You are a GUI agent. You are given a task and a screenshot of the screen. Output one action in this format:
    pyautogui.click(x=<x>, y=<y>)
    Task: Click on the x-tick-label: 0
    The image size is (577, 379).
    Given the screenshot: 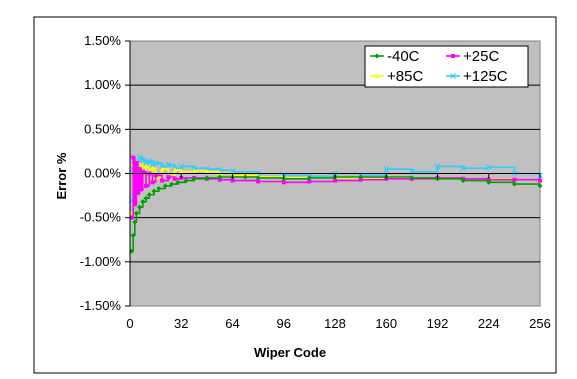 What is the action you would take?
    pyautogui.click(x=129, y=323)
    